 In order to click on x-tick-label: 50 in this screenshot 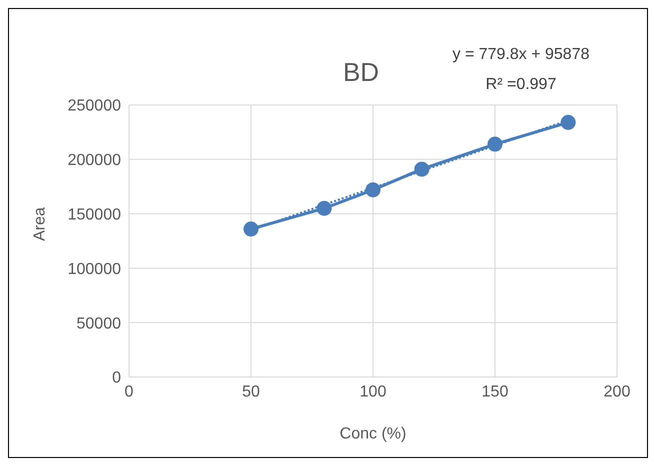, I will do `click(251, 391)`.